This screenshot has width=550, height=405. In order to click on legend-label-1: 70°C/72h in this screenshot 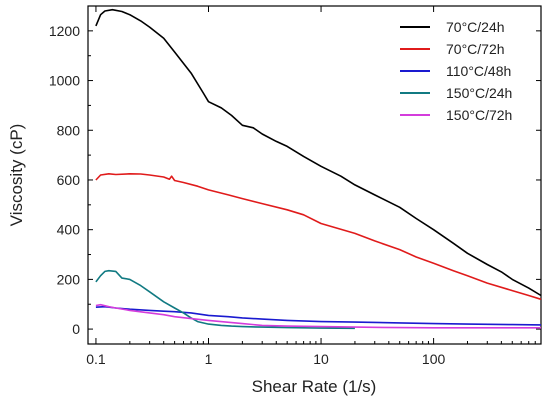, I will do `click(475, 49)`.